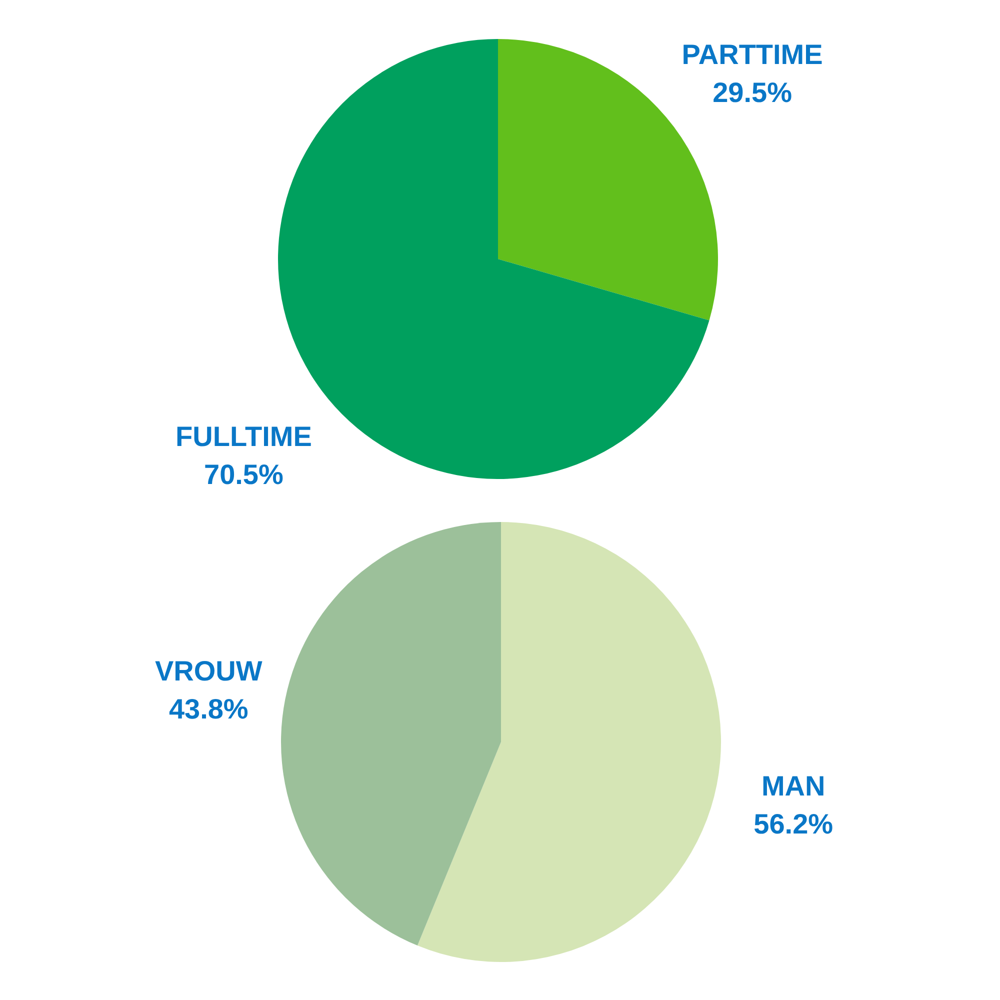 This screenshot has height=1000, width=1000. I want to click on data-label: 29.5%, so click(752, 92).